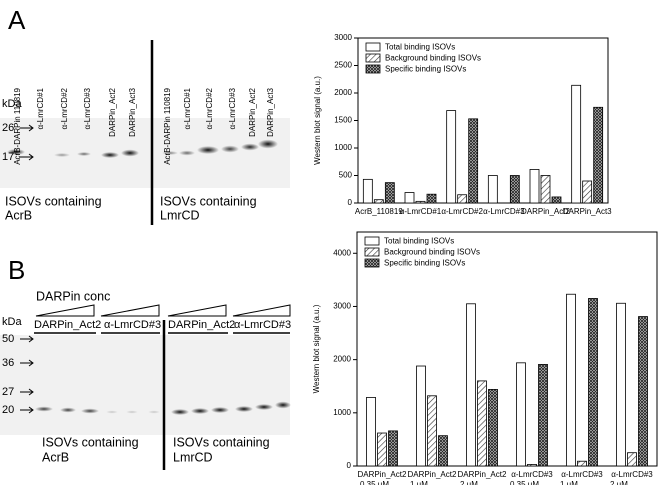 This screenshot has height=485, width=660. Describe the element at coordinates (343, 120) in the screenshot. I see `y-tick-label: 1500` at that location.